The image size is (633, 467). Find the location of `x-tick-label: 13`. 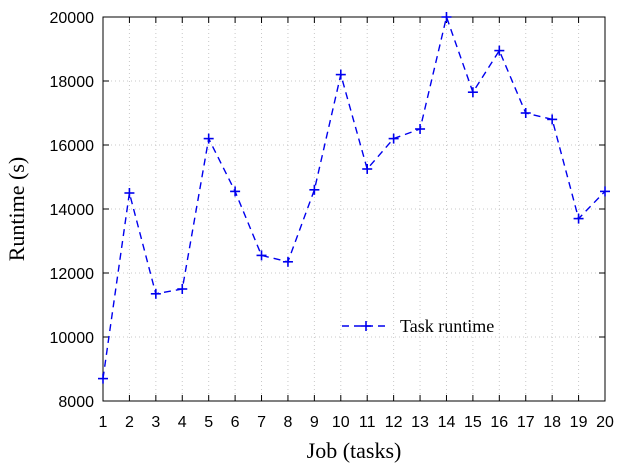

x-tick-label: 13 is located at coordinates (420, 422).